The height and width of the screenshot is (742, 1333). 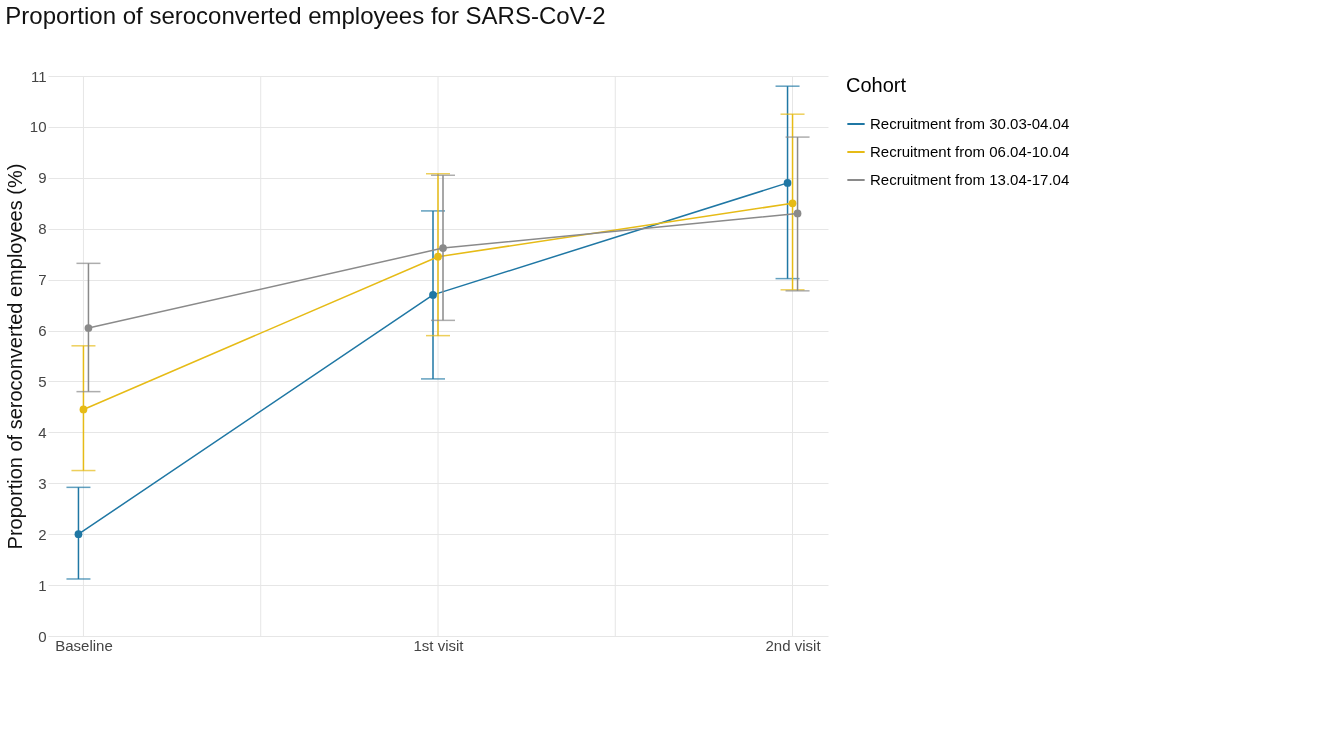 I want to click on y-tick-label: 1, so click(x=42, y=585).